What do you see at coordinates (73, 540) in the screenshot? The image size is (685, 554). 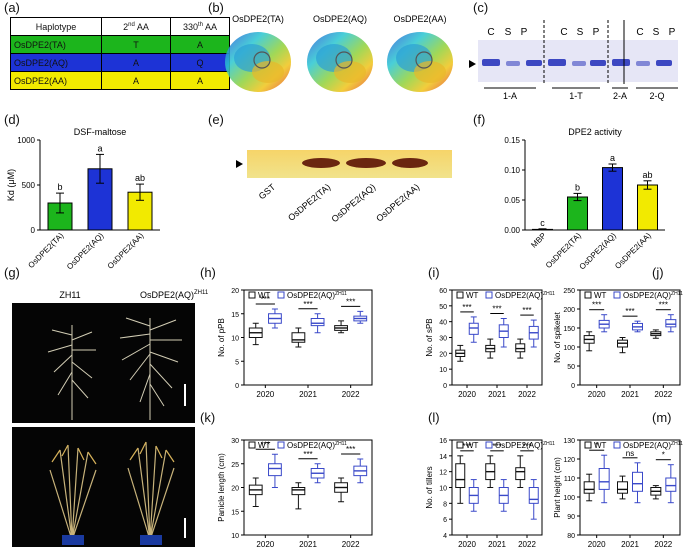 I see `pot-left` at bounding box center [73, 540].